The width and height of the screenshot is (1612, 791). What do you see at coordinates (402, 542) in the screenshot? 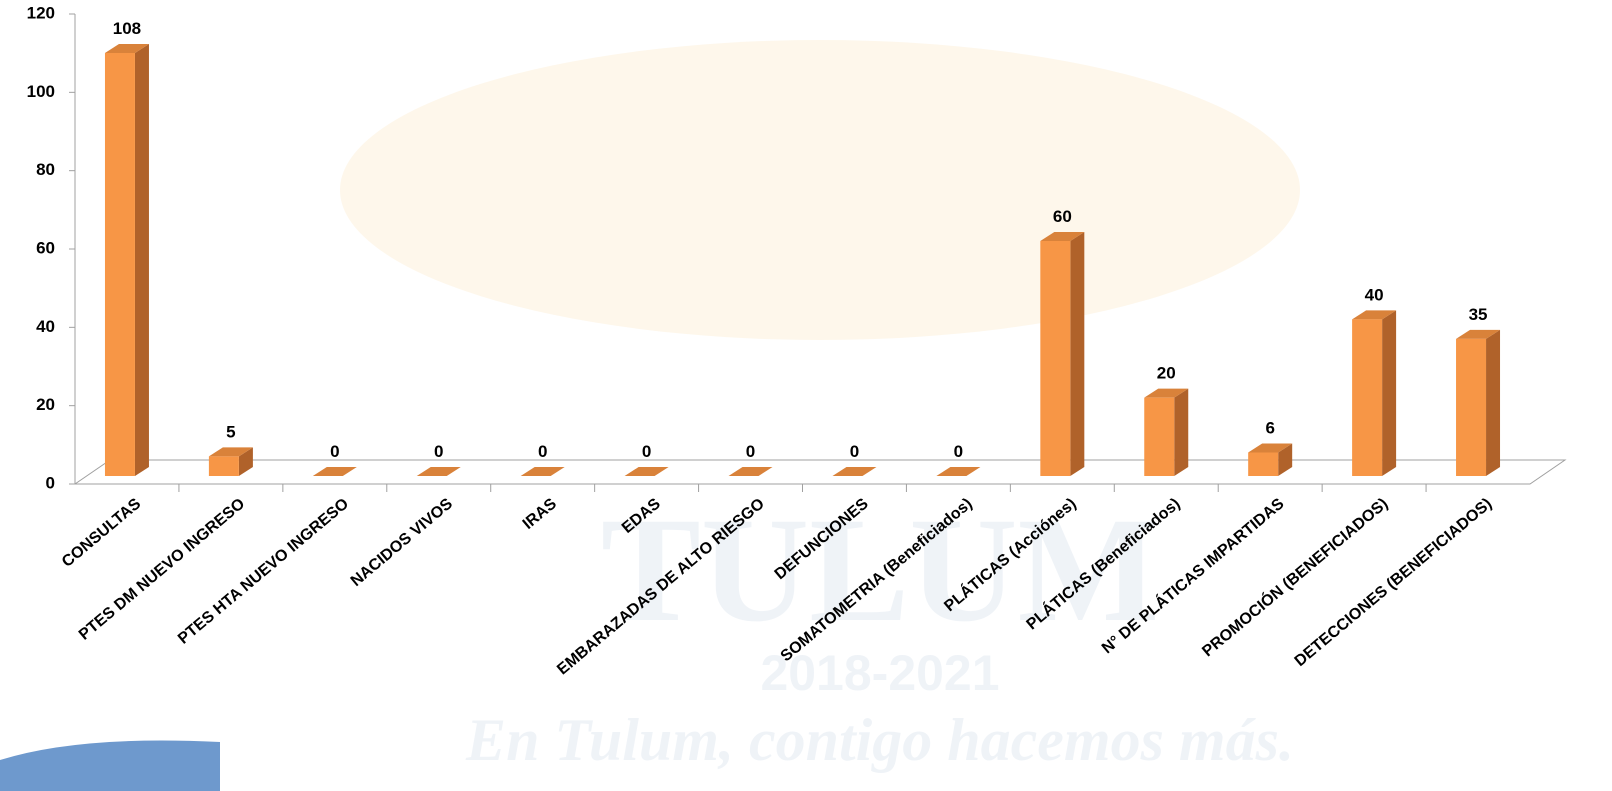
I see `x-tick-label: NACIDOS VIVOS` at bounding box center [402, 542].